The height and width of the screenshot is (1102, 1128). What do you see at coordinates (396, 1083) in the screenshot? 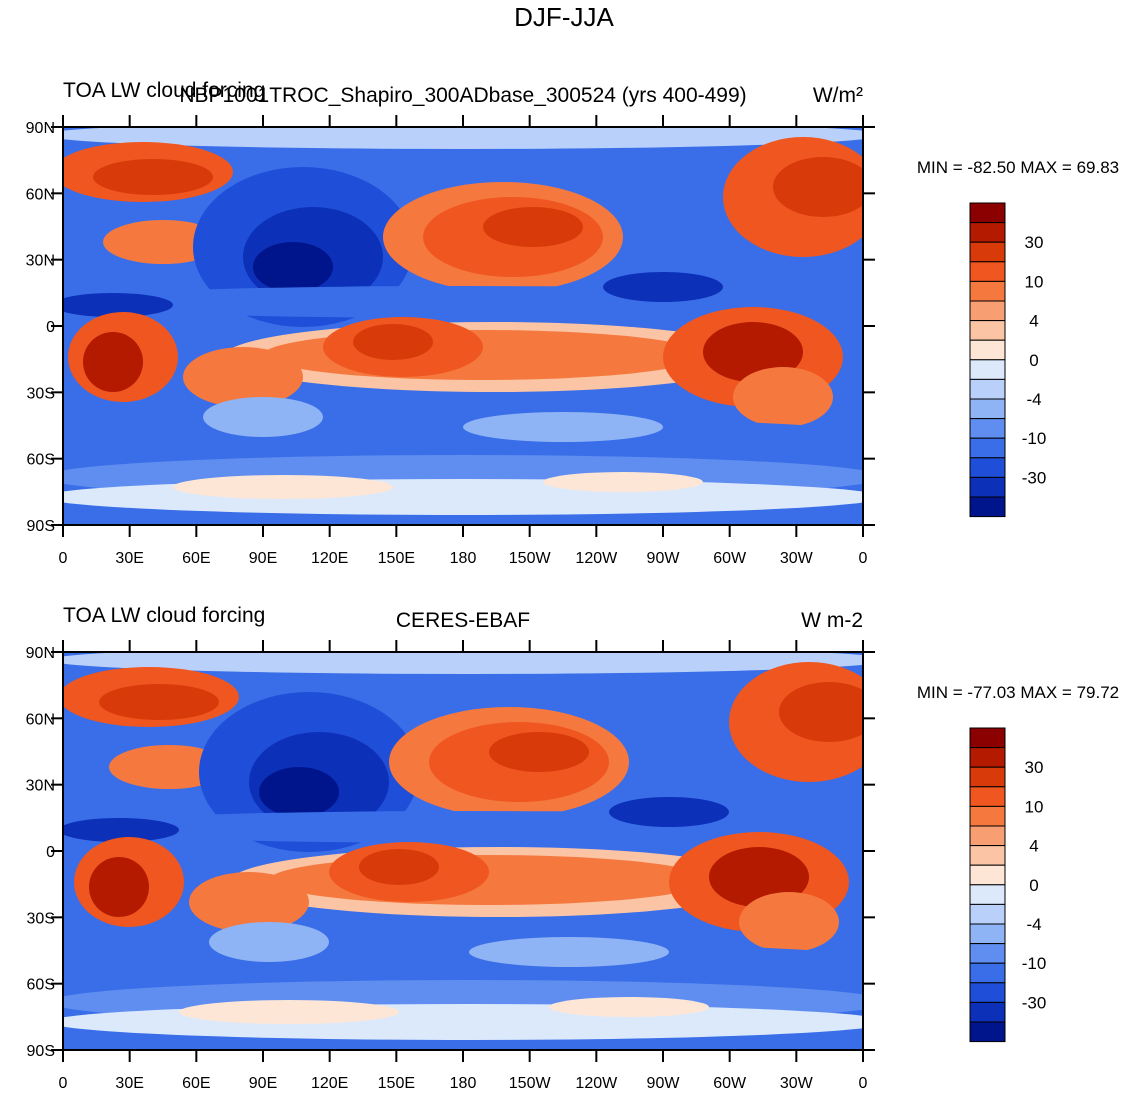
I see `lon-label: 150E` at bounding box center [396, 1083].